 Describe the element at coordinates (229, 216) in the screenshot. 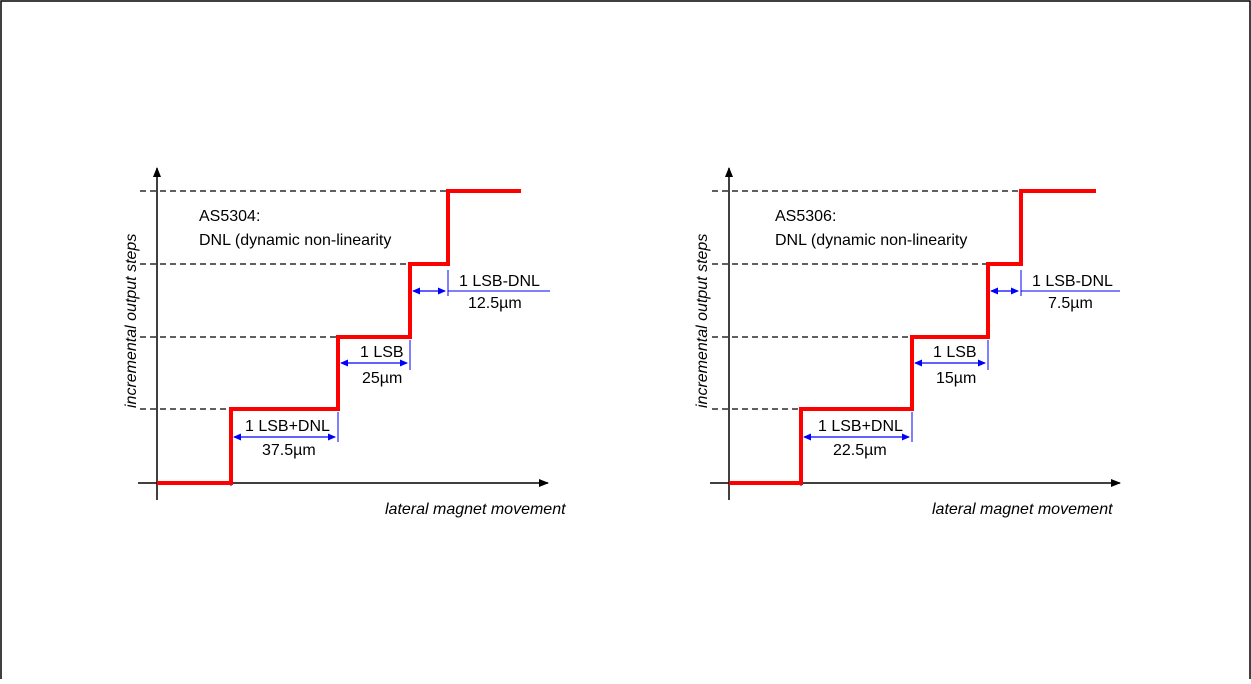

I see `device-label: AS5304:` at that location.